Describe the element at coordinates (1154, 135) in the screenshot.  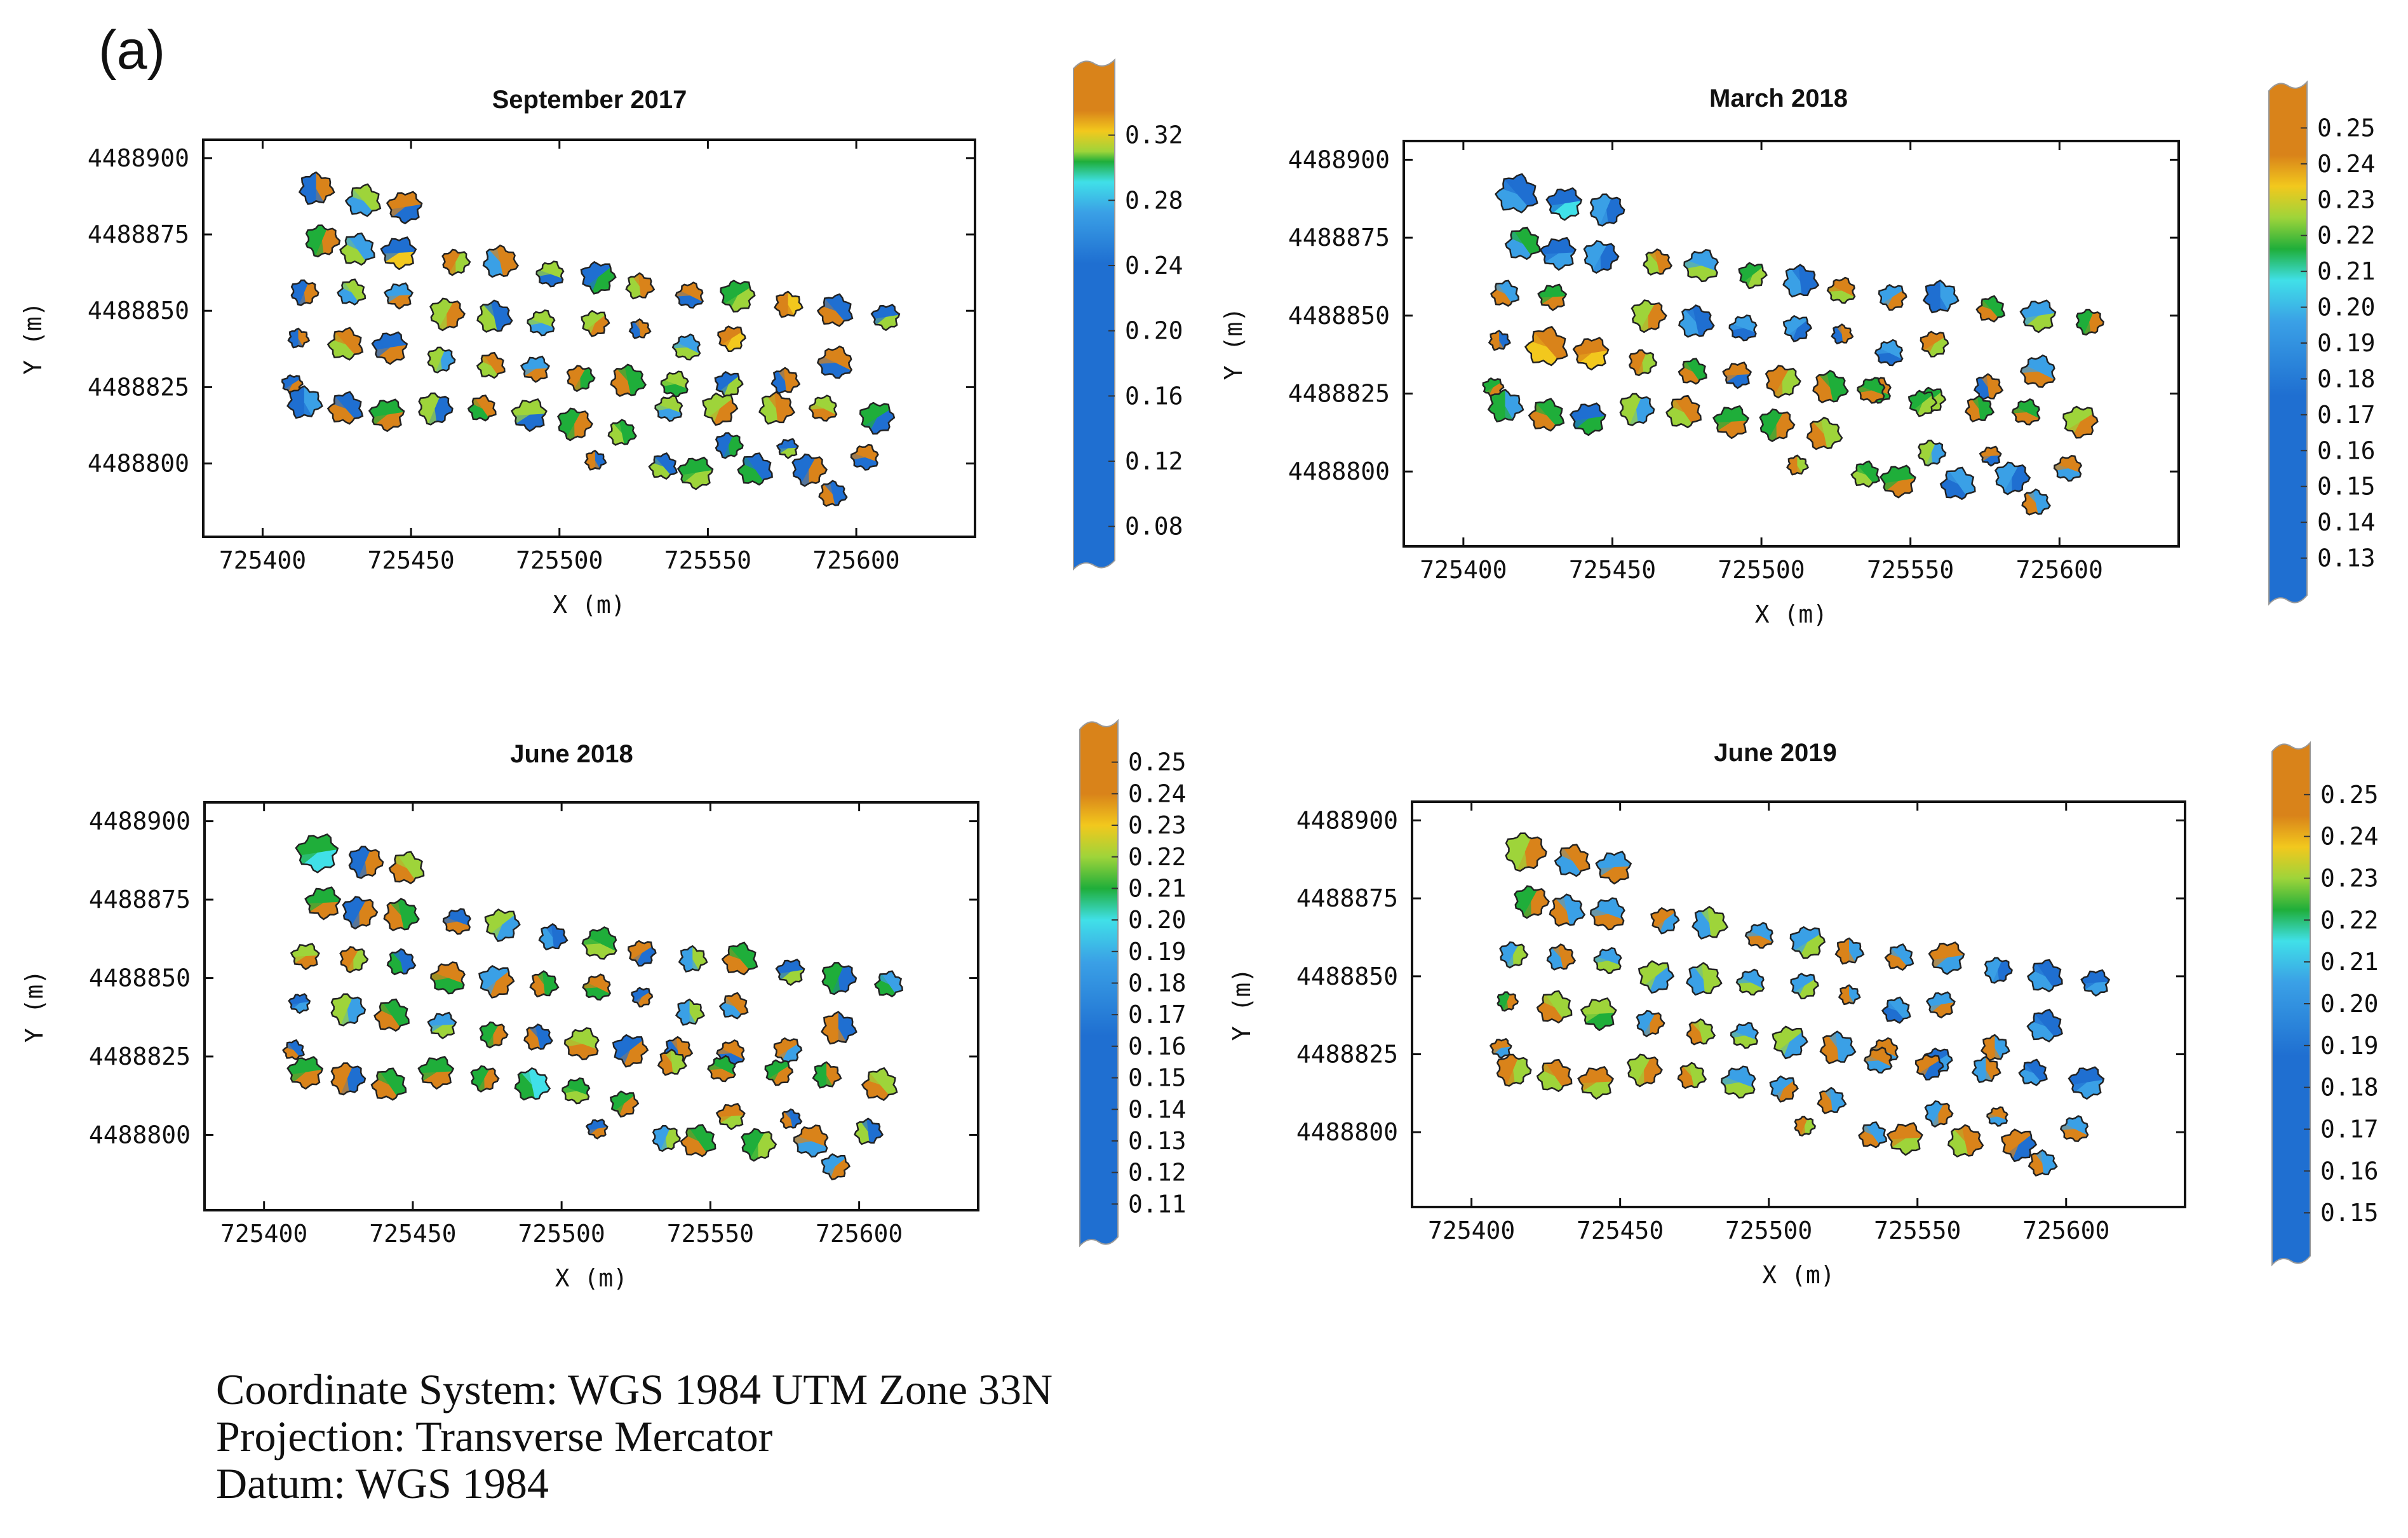
I see `colorbar-tick-label: 0.32` at that location.